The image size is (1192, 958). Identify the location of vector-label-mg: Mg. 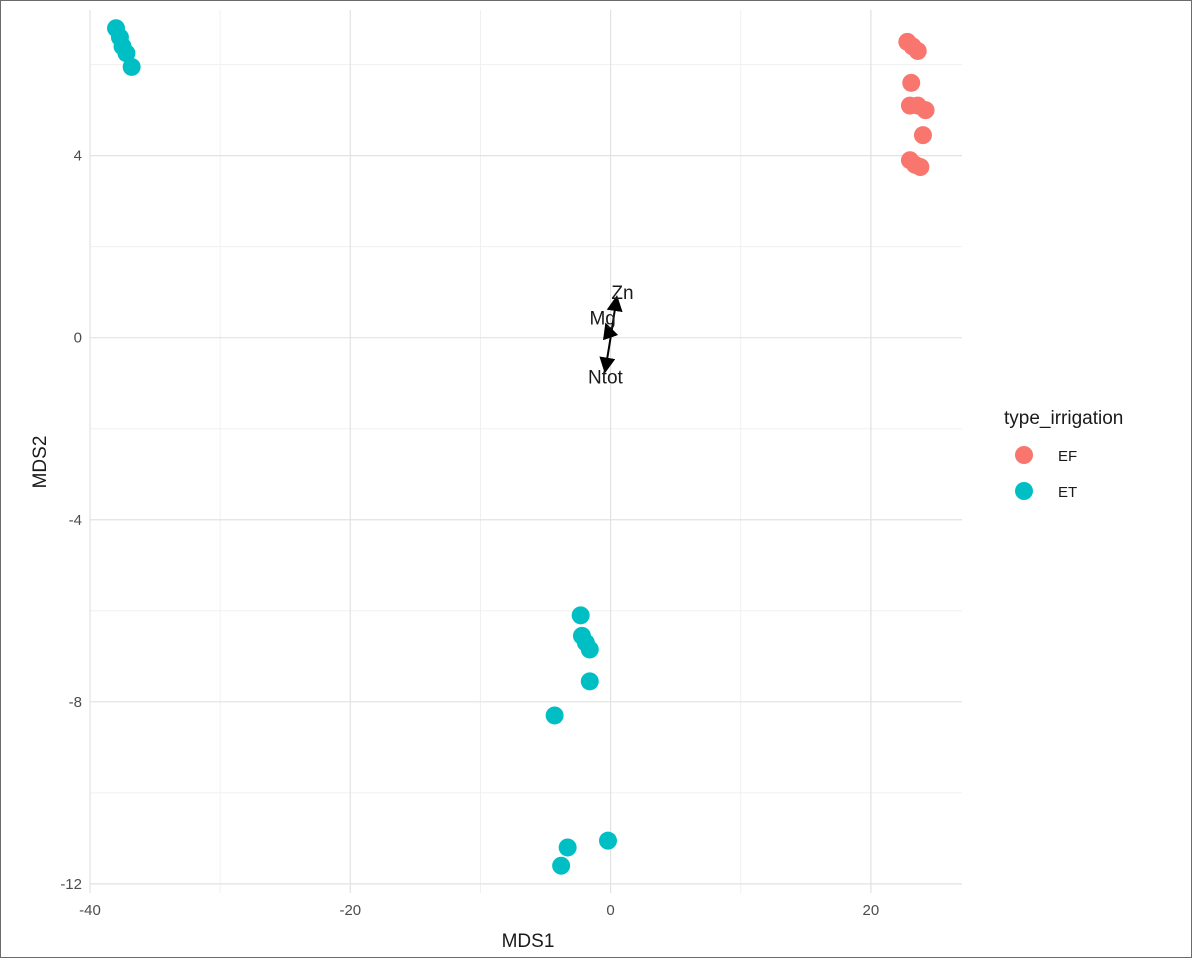
(602, 318).